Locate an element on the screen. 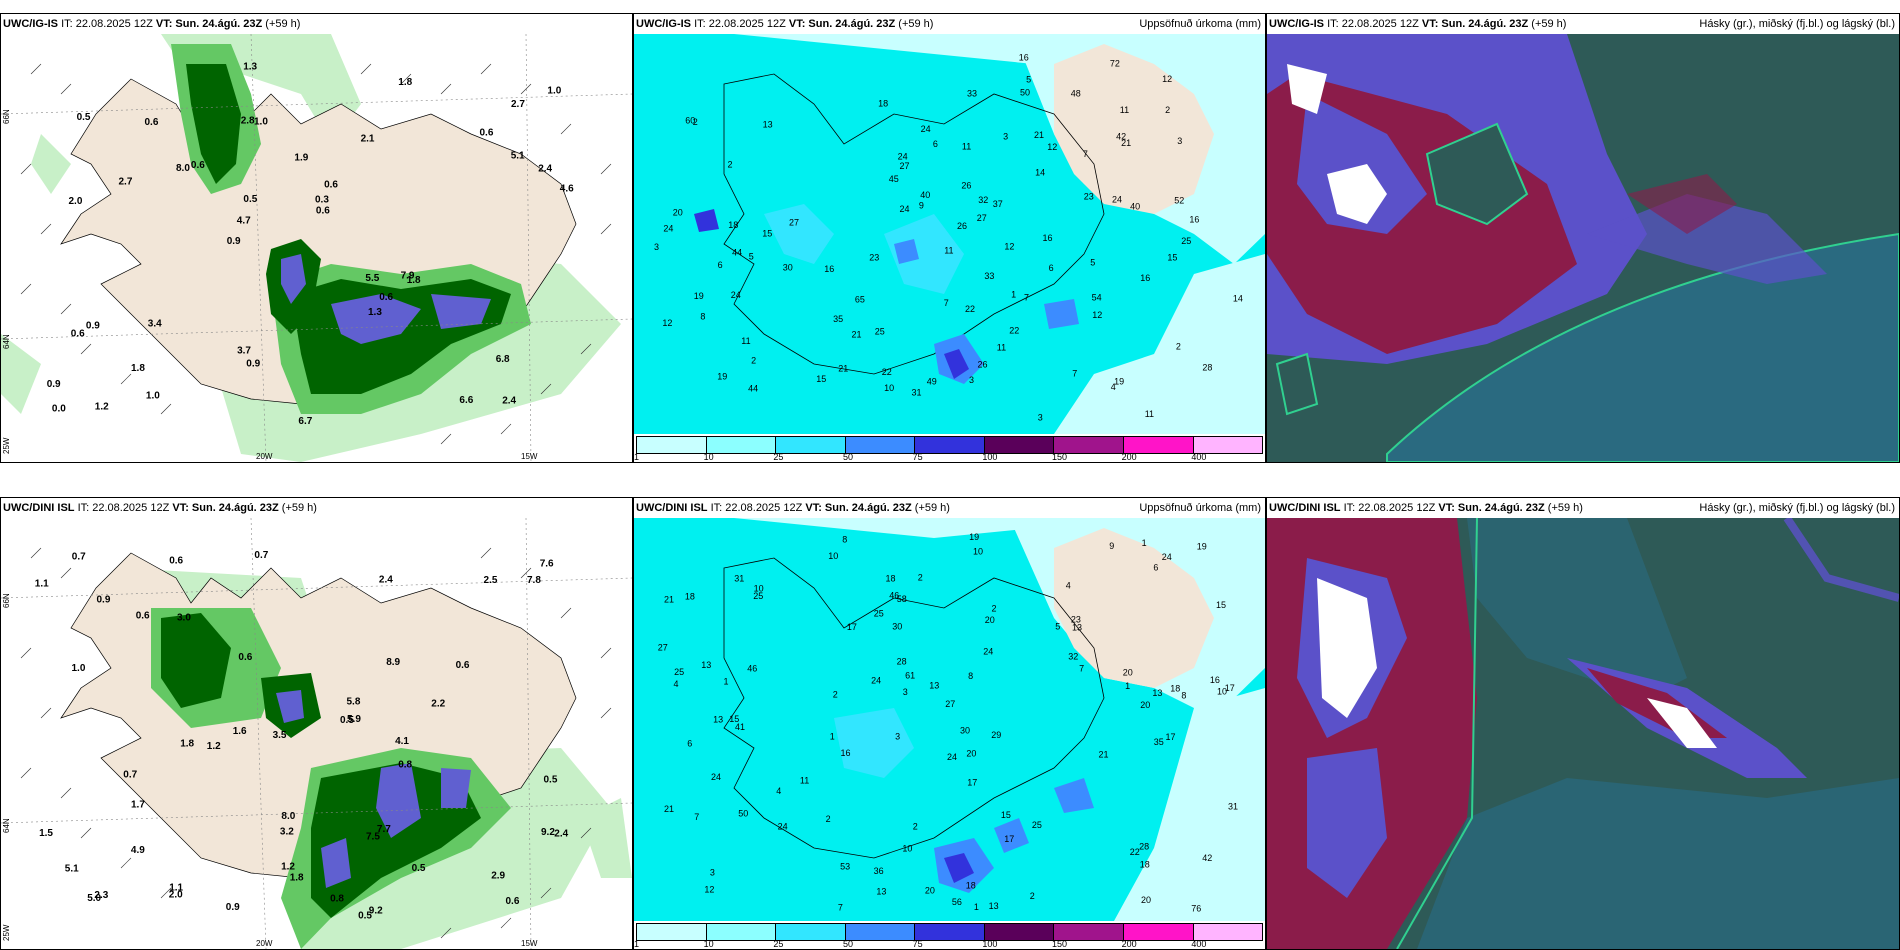 This screenshot has width=1900, height=950. value-label: 3.2 is located at coordinates (287, 831).